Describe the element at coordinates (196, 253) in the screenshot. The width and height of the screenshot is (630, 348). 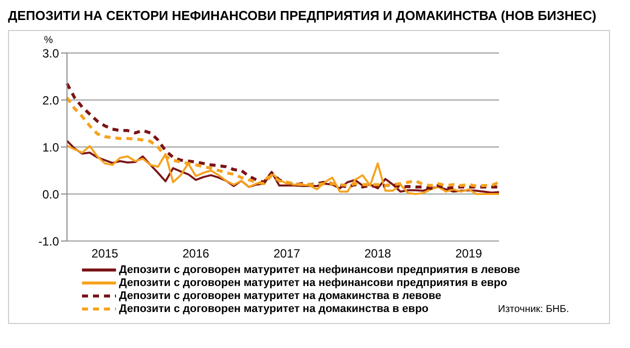
I see `x-tick-label: 2016` at that location.